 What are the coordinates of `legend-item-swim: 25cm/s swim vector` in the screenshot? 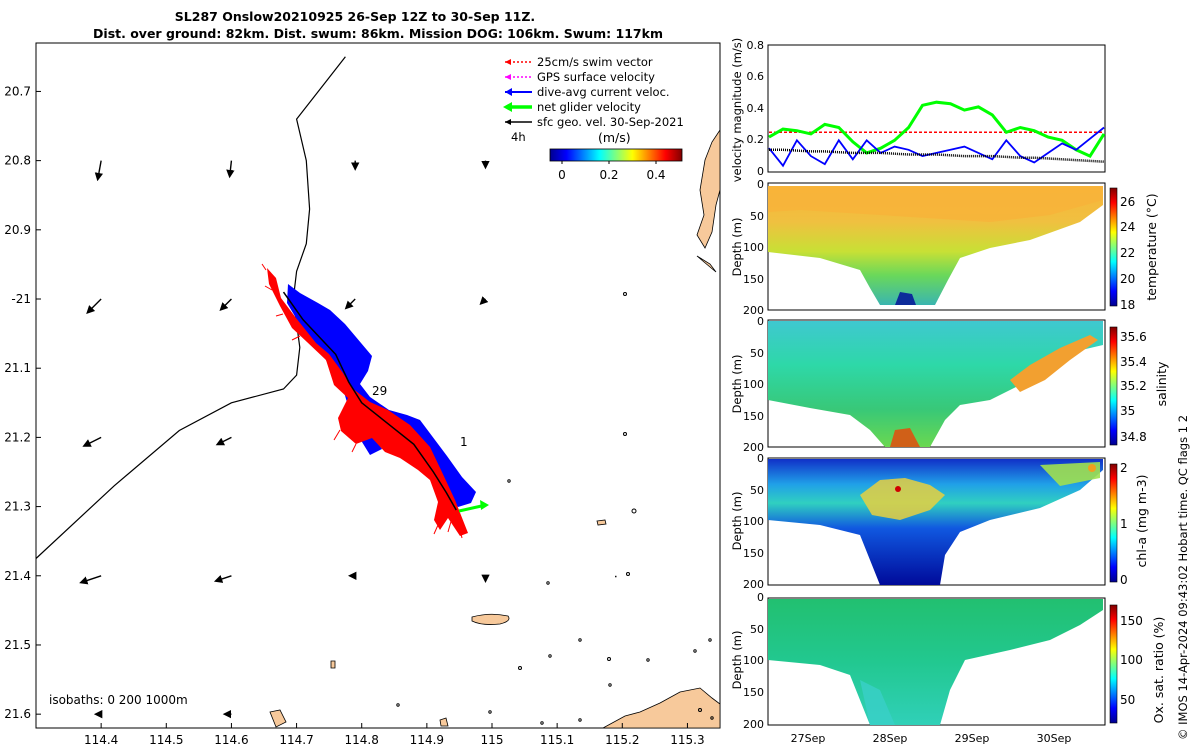 It's located at (579, 62).